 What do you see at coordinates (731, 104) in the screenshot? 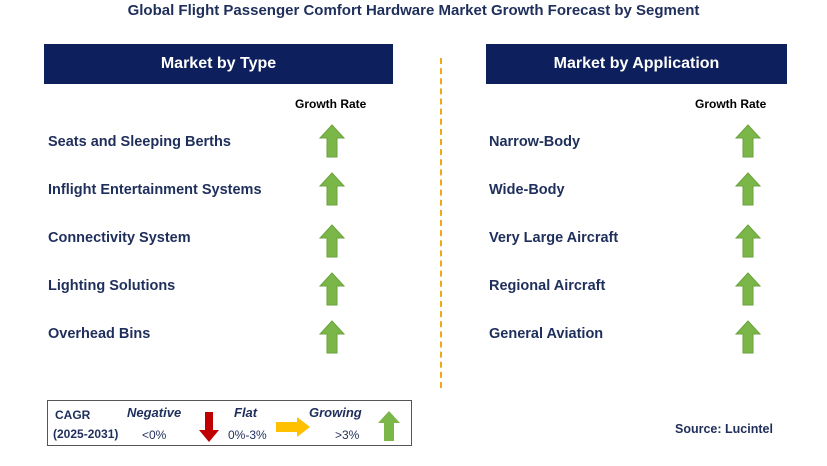
I see `application-growth-rate-label: Growth Rate` at bounding box center [731, 104].